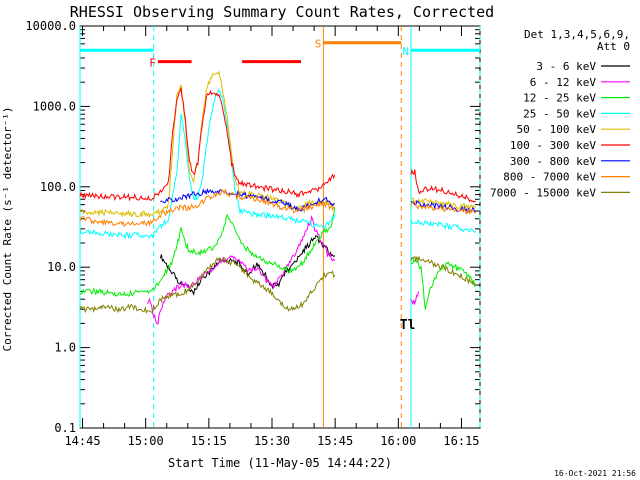 This screenshot has height=480, width=640. What do you see at coordinates (7, 228) in the screenshot?
I see `y-axis-label: Corrected Count Rate (s⁻¹ detector⁻¹)` at bounding box center [7, 228].